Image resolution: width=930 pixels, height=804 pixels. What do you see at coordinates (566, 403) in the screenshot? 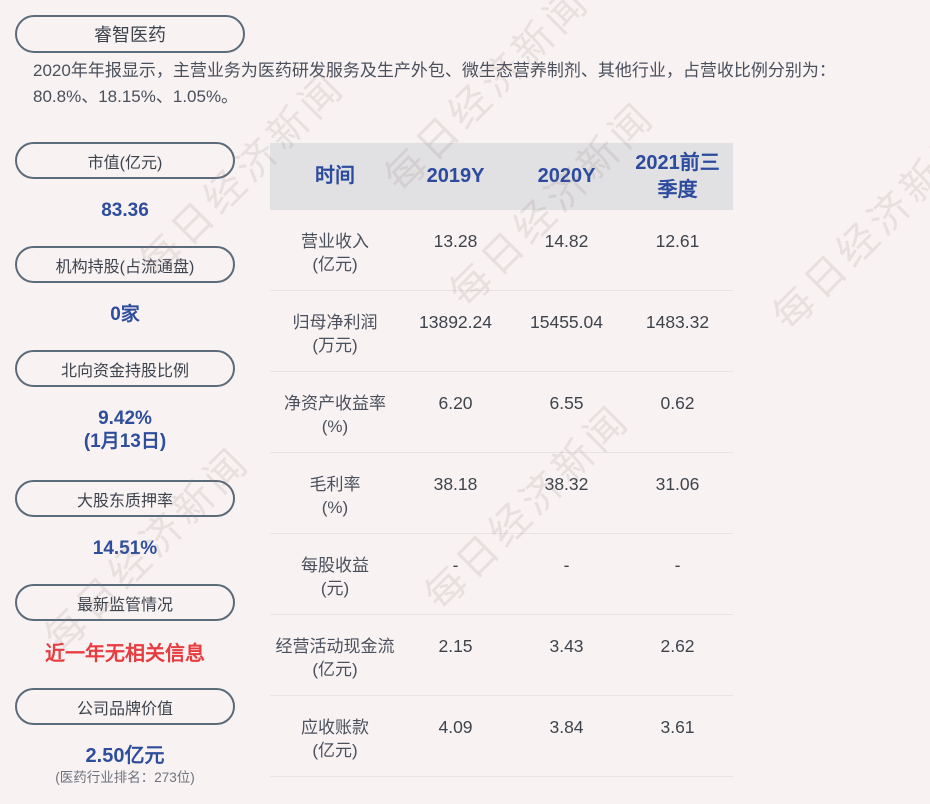
I see `cell-value: 6.55` at bounding box center [566, 403].